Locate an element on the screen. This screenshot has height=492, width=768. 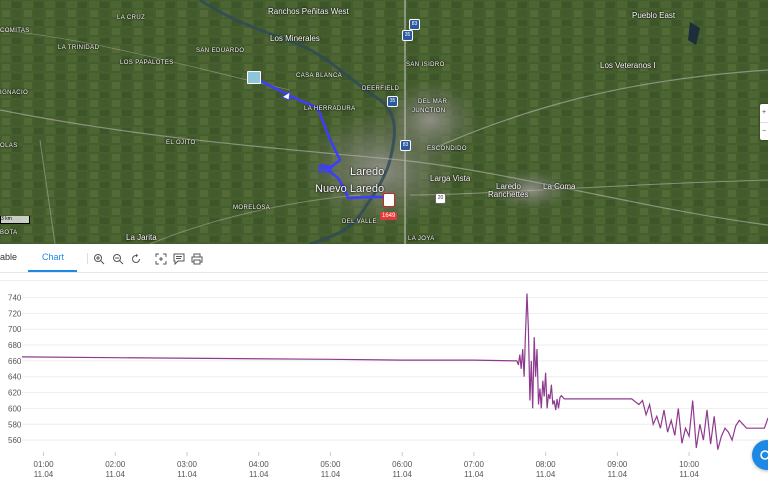
y-tick-label: 600 is located at coordinates (15, 408).